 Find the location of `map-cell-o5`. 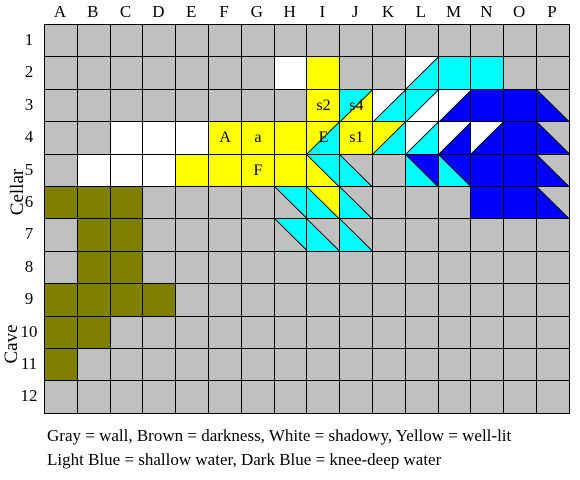

map-cell-o5 is located at coordinates (520, 170).